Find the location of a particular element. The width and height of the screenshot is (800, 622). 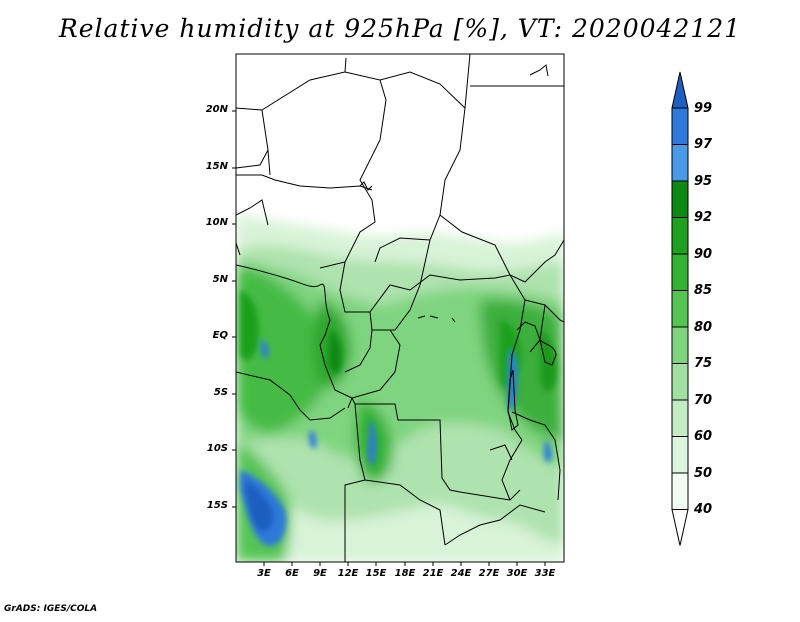

lon-label: 24E is located at coordinates (461, 573).